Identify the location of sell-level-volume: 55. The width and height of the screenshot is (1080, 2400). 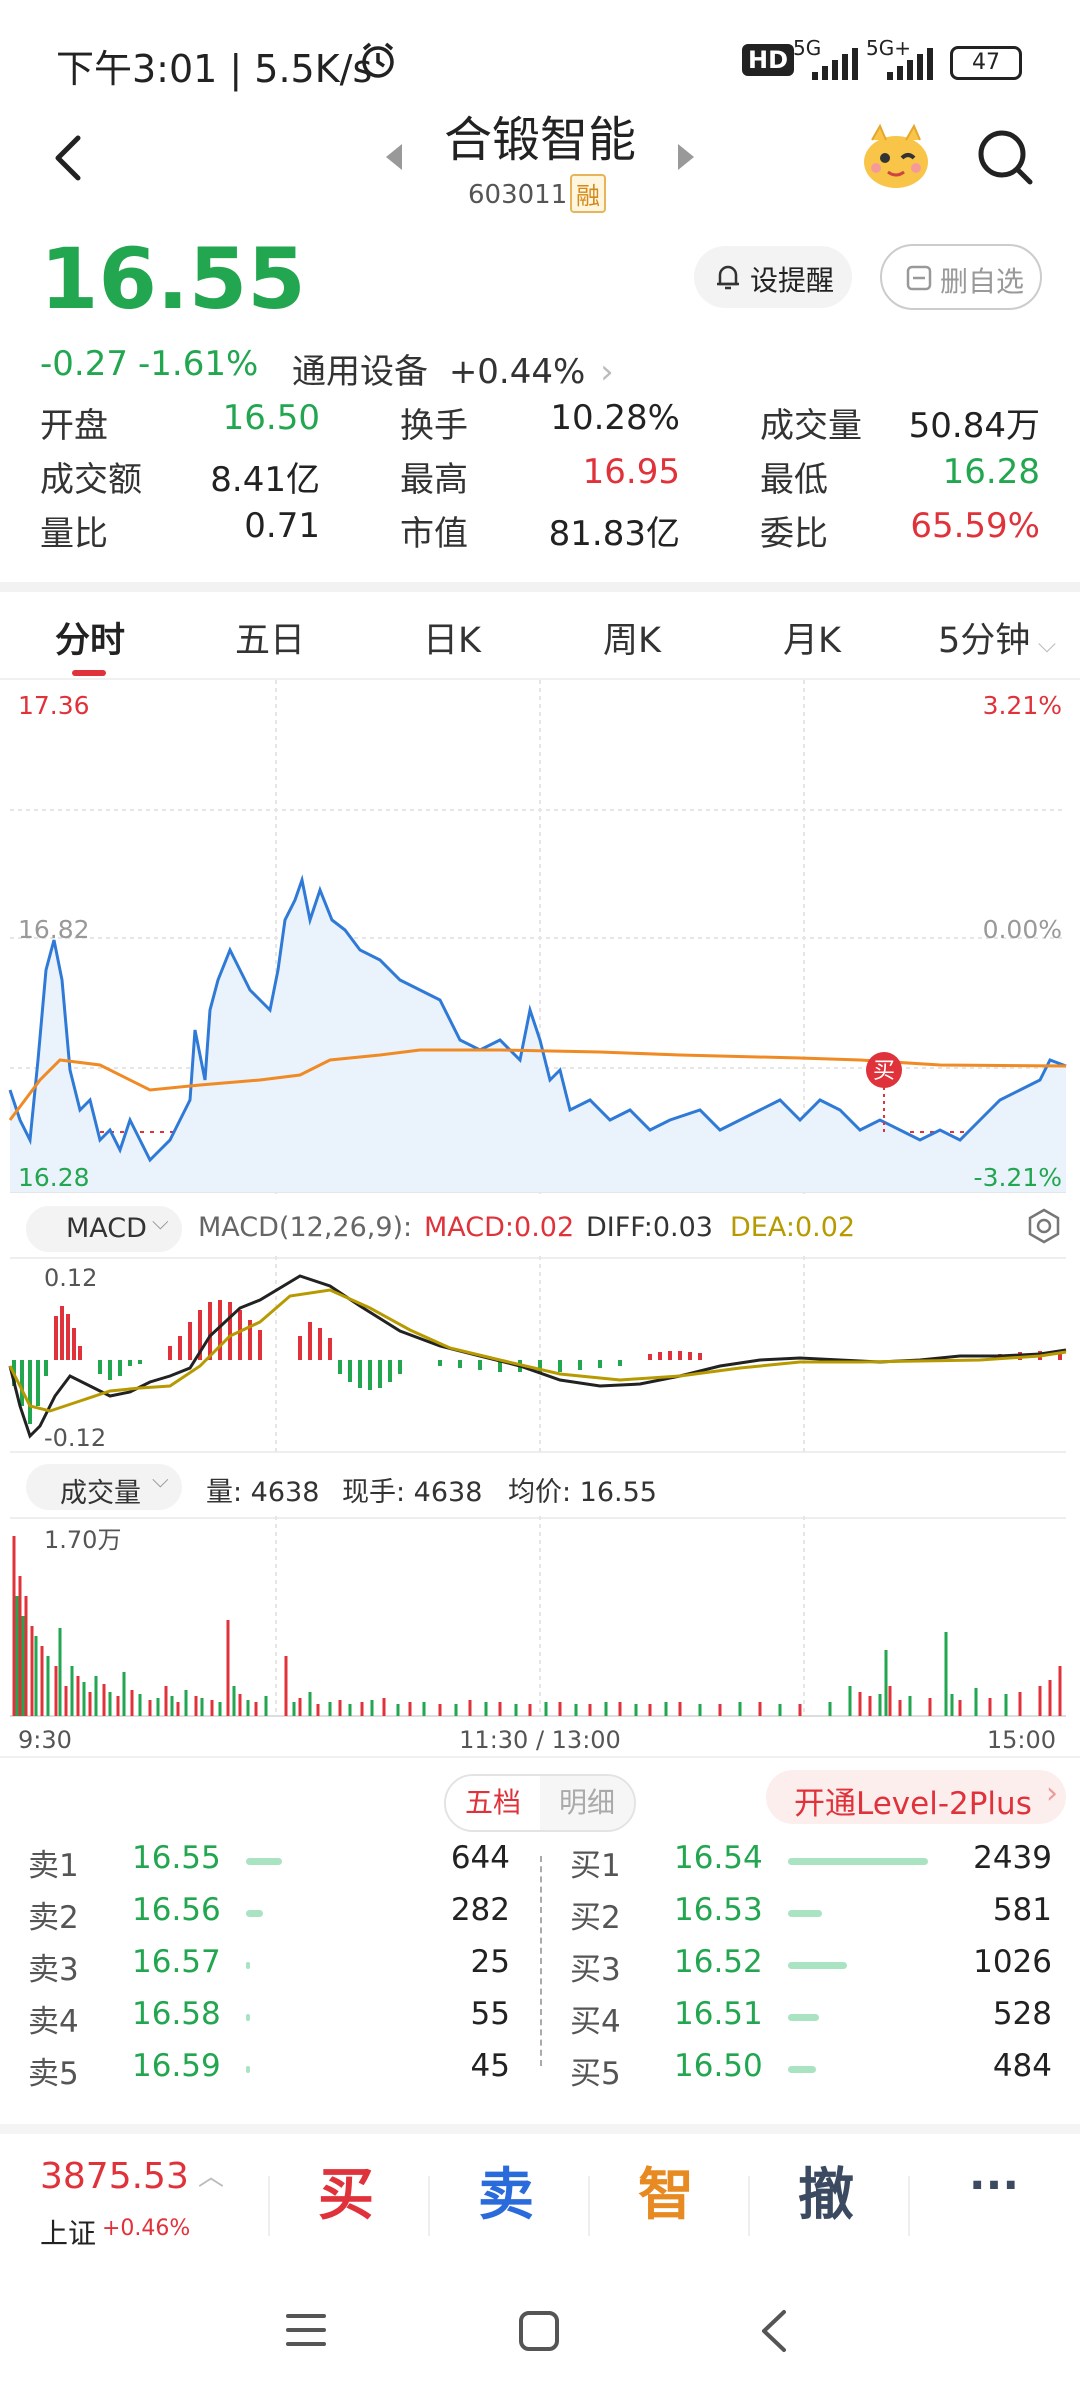
(490, 2014).